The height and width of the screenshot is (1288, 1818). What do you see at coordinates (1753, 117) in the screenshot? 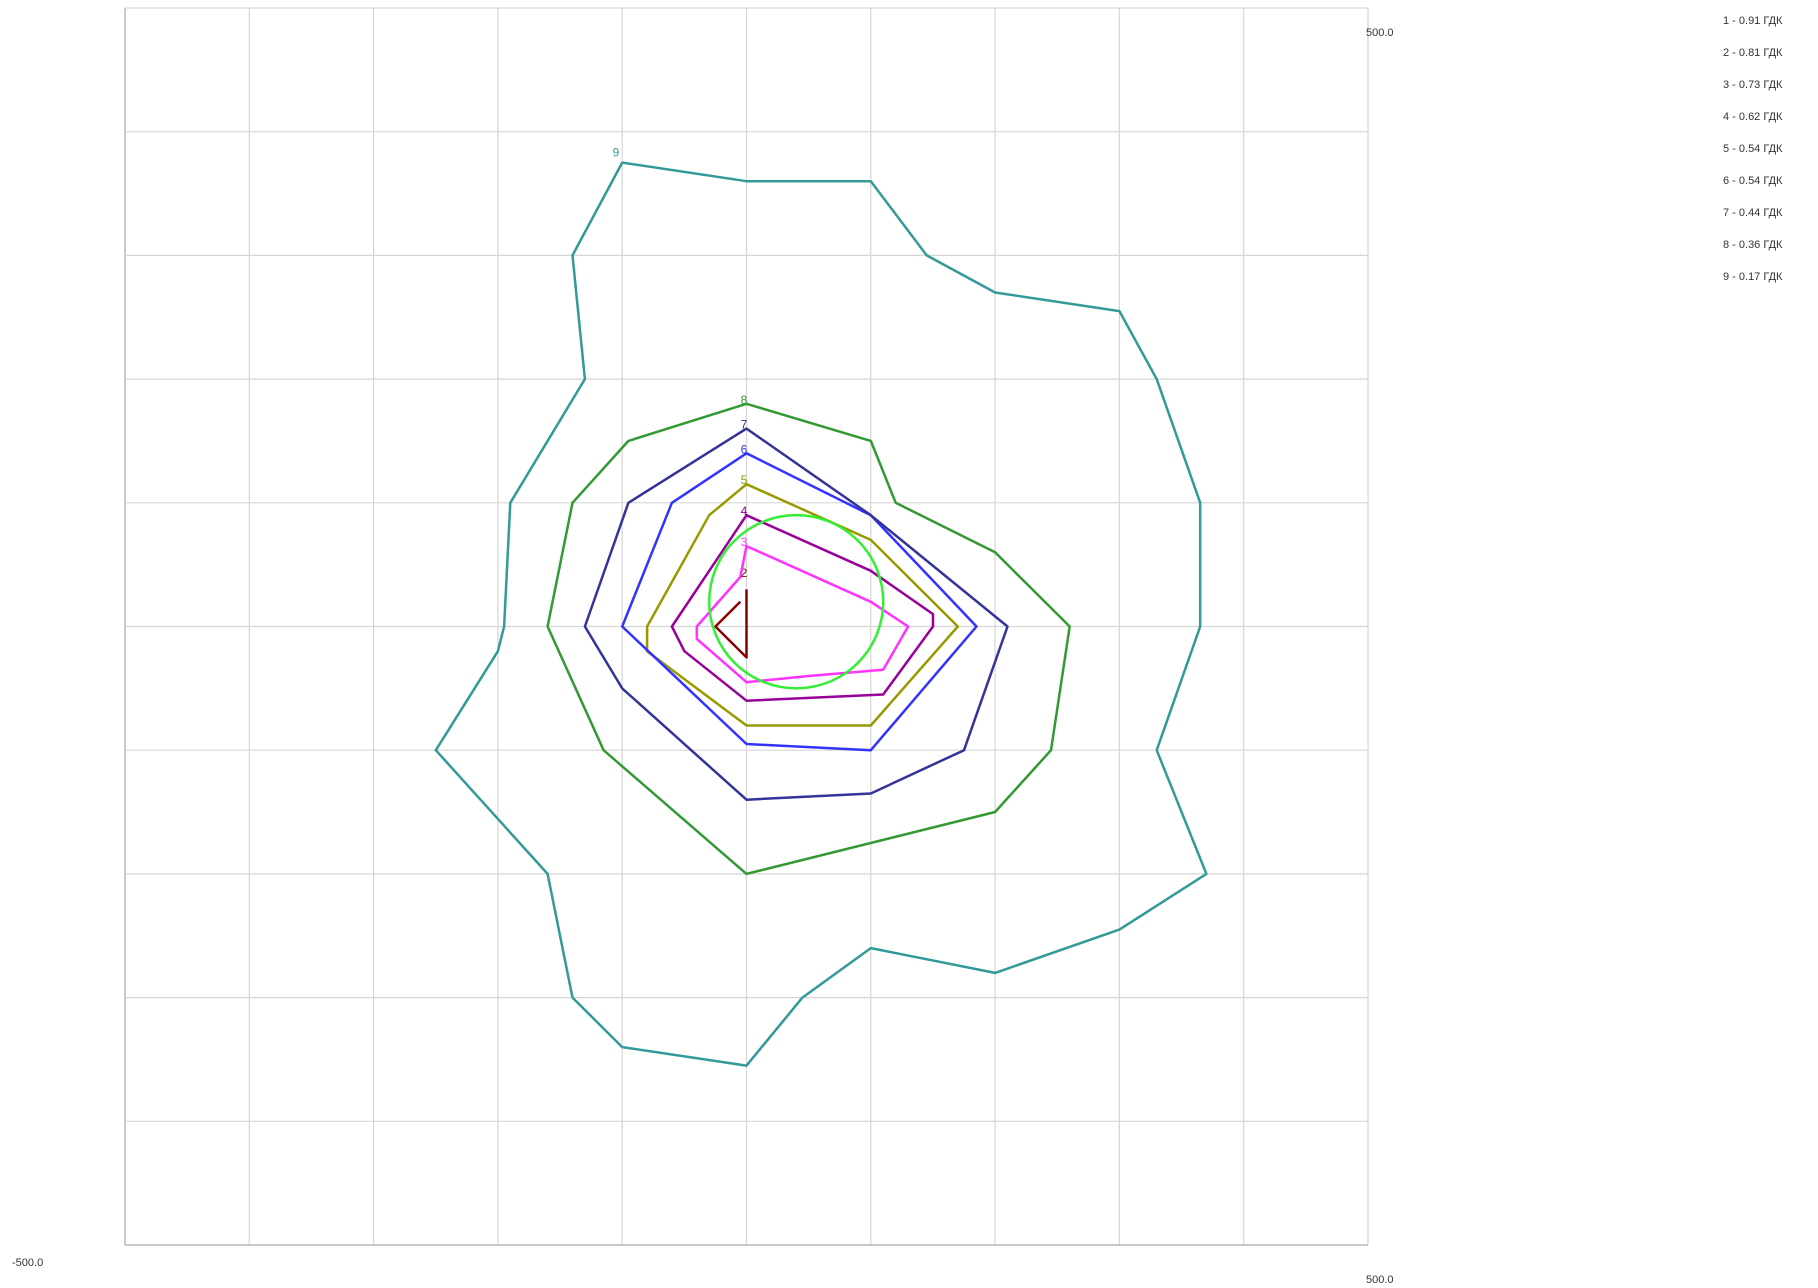
I see `legend-item: 4 - 0.62 ГДК` at bounding box center [1753, 117].